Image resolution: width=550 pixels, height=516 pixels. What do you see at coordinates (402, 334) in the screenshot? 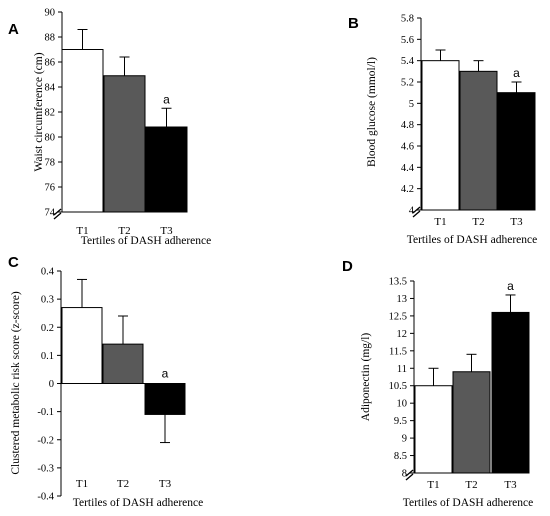
I see `y-tick-label: 12` at bounding box center [402, 334].